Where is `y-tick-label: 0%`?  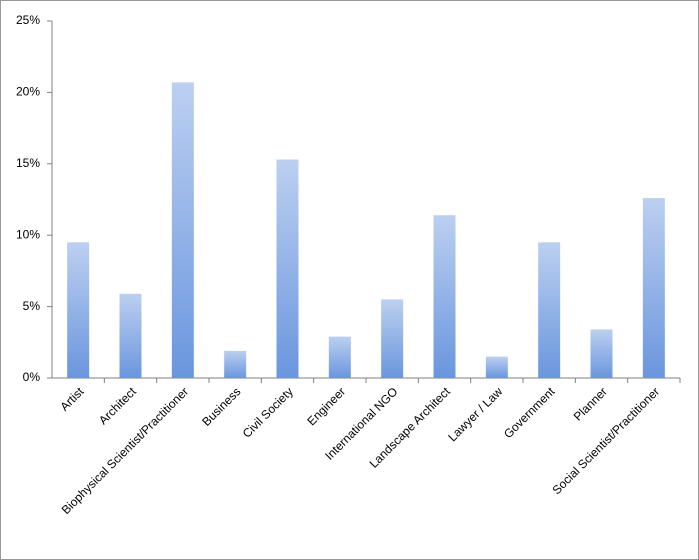
y-tick-label: 0% is located at coordinates (32, 377).